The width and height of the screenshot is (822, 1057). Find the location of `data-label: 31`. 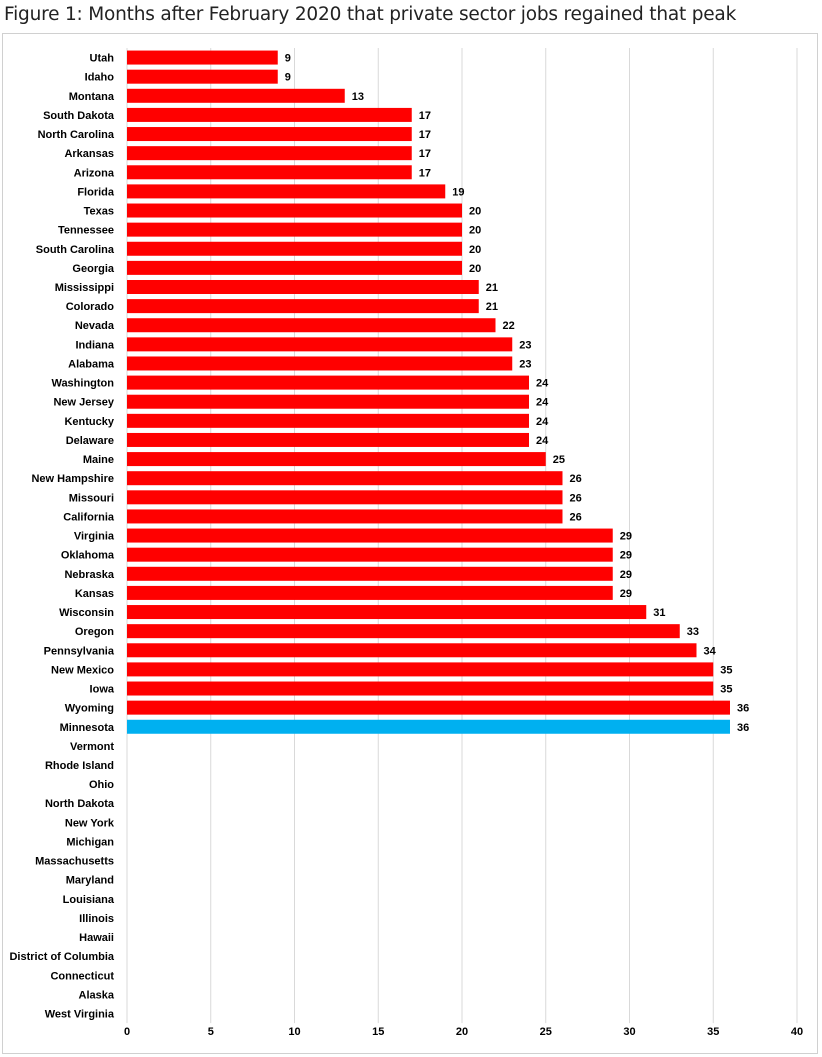

data-label: 31 is located at coordinates (659, 613).